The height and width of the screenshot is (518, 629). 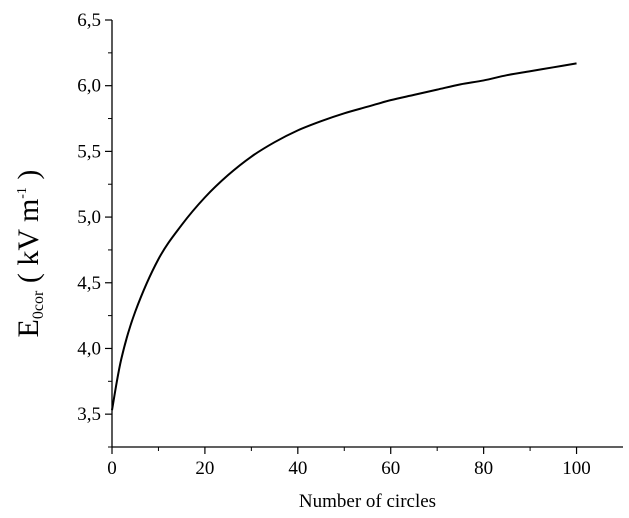 I want to click on x-tick-label: 20, so click(x=204, y=468).